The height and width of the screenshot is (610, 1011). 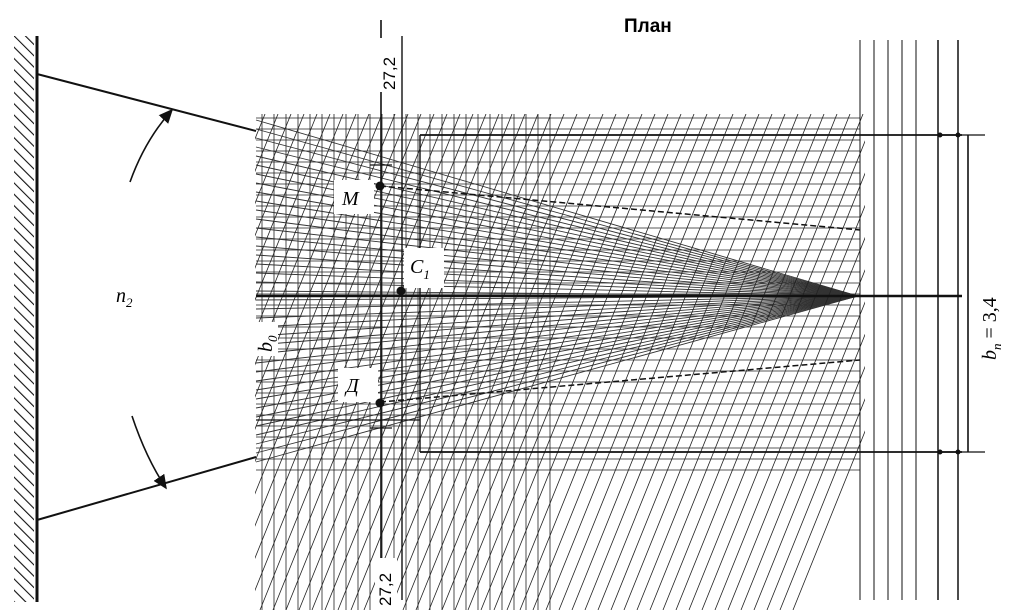 I want to click on bn-dimension, so click(x=961, y=293).